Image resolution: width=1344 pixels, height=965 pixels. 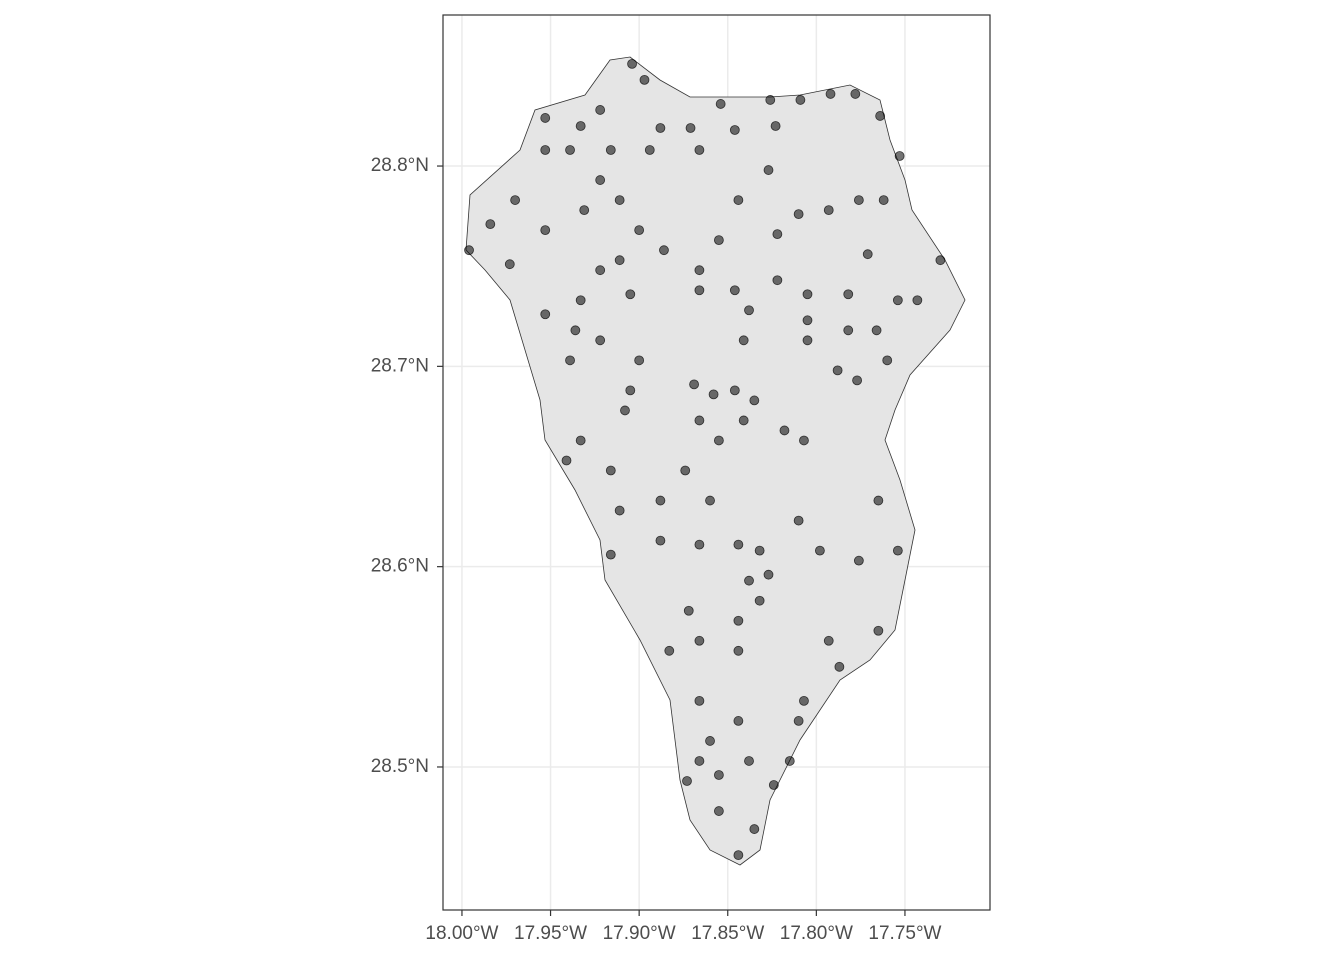 What do you see at coordinates (639, 933) in the screenshot?
I see `x-tick-label: 17.90°W` at bounding box center [639, 933].